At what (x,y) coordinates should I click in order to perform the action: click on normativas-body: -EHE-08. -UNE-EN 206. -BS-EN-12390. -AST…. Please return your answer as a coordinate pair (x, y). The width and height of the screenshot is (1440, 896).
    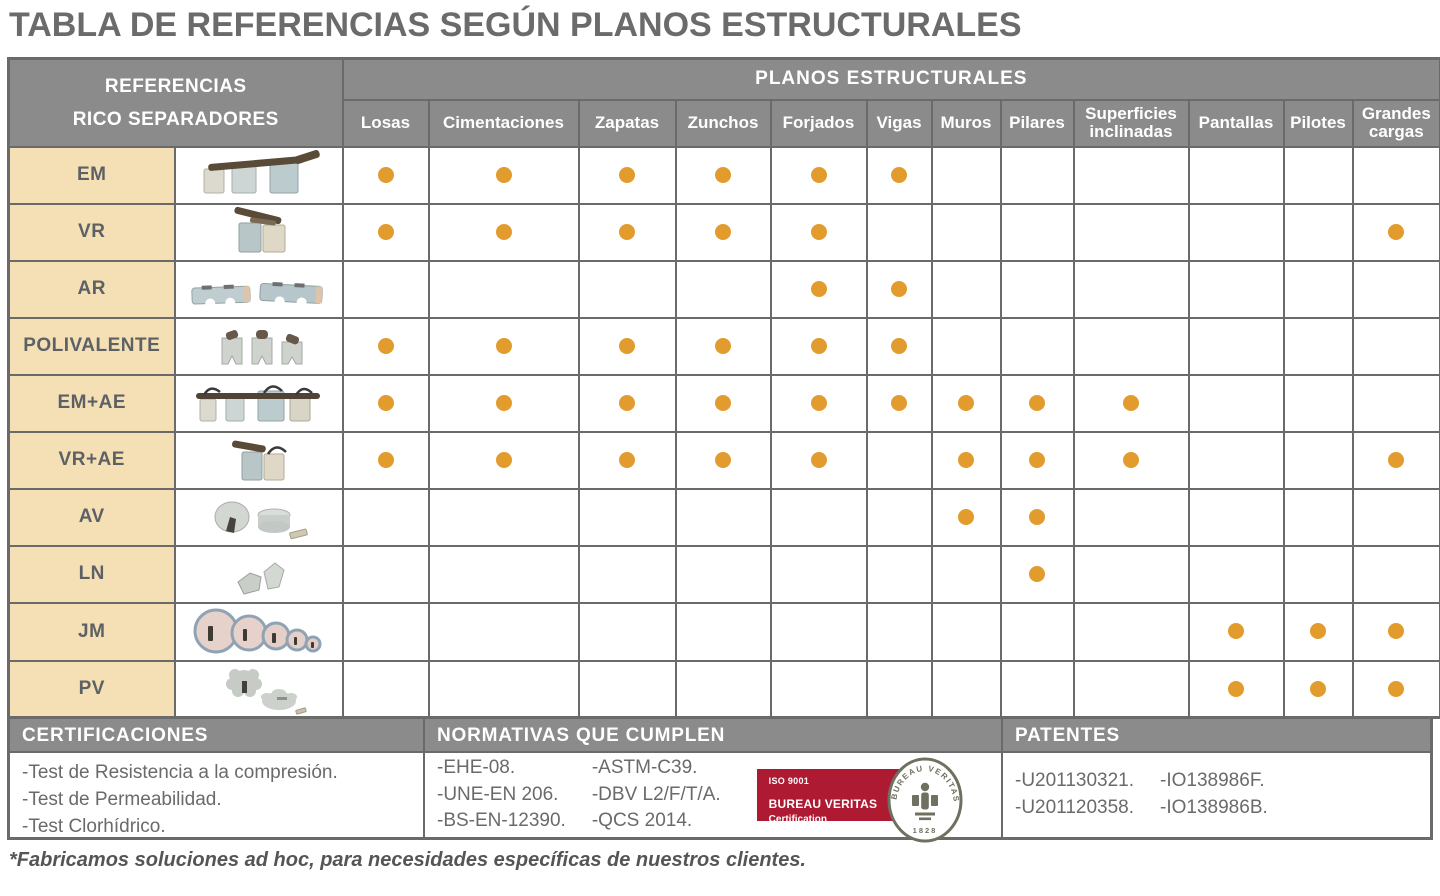
    Looking at the image, I should click on (713, 798).